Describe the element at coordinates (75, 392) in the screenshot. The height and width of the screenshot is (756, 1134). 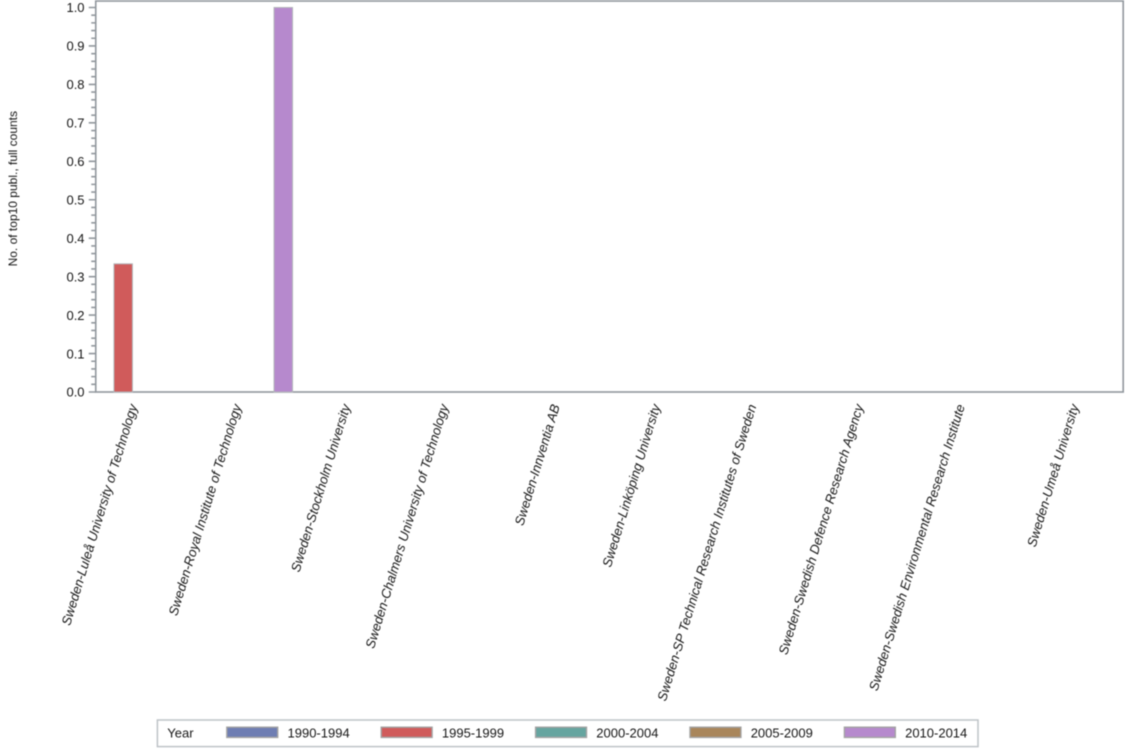
I see `svg-text: 0.0` at that location.